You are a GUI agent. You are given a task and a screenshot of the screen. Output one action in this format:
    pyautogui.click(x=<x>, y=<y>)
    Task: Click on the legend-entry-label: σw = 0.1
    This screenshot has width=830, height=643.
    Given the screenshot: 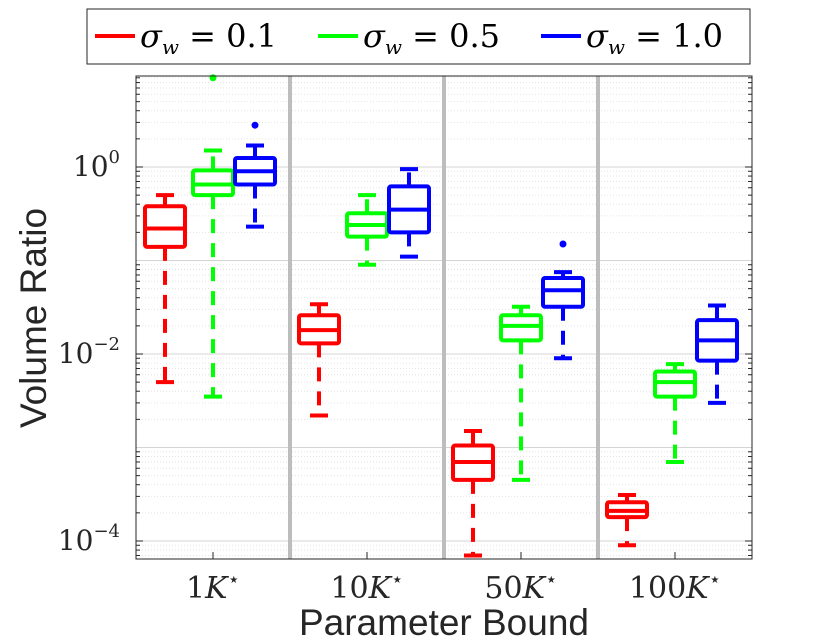 What is the action you would take?
    pyautogui.click(x=208, y=38)
    